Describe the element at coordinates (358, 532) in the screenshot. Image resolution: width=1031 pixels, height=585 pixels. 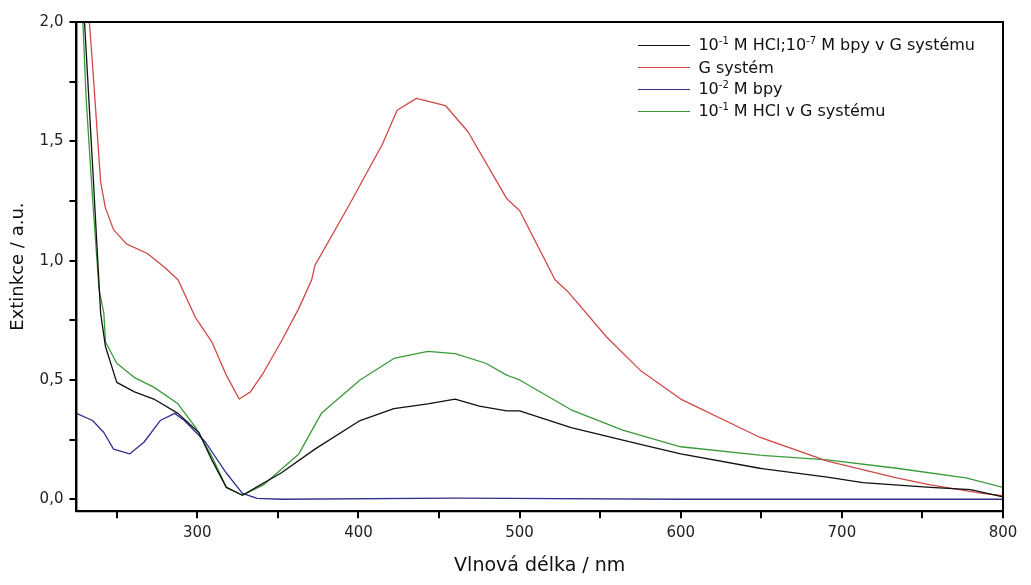
I see `x-tick-label: 400` at that location.